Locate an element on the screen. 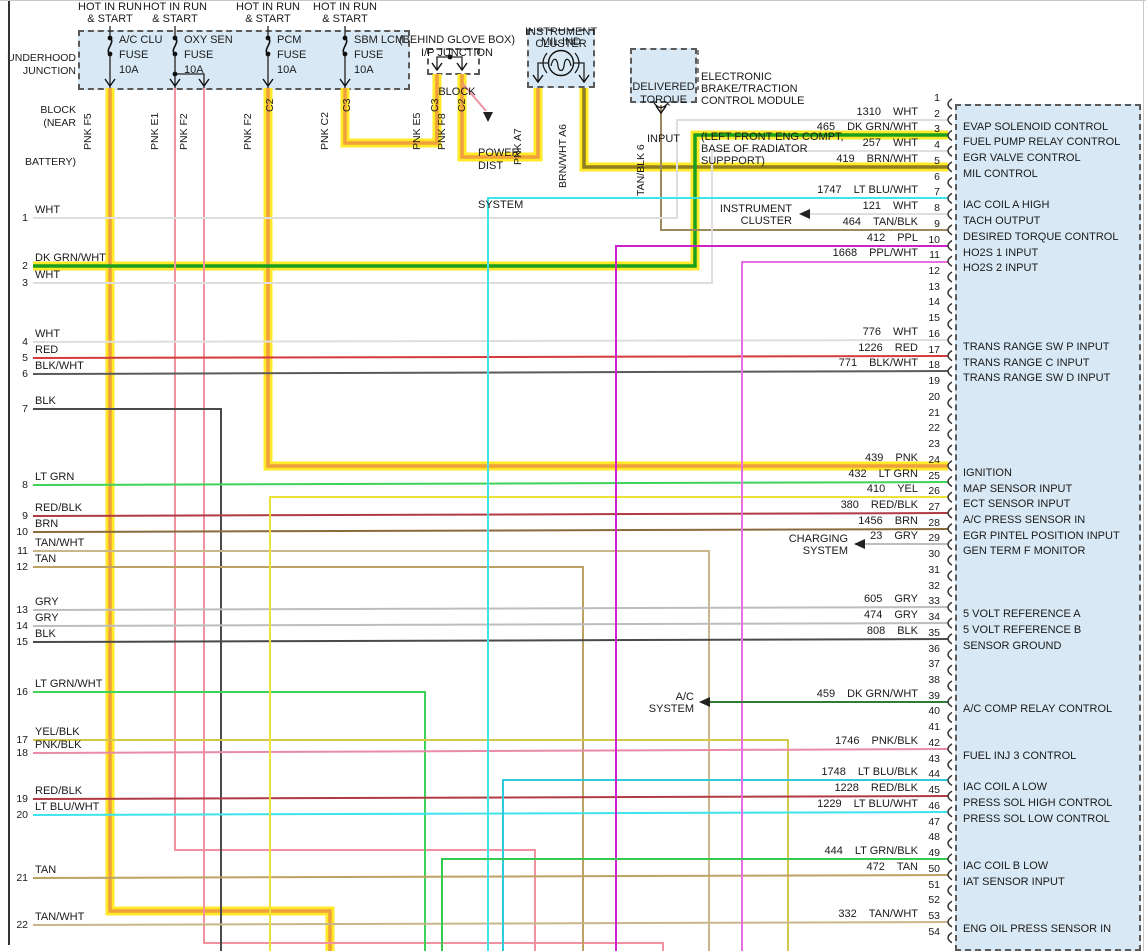  left-pin-number: 13 is located at coordinates (22, 610).